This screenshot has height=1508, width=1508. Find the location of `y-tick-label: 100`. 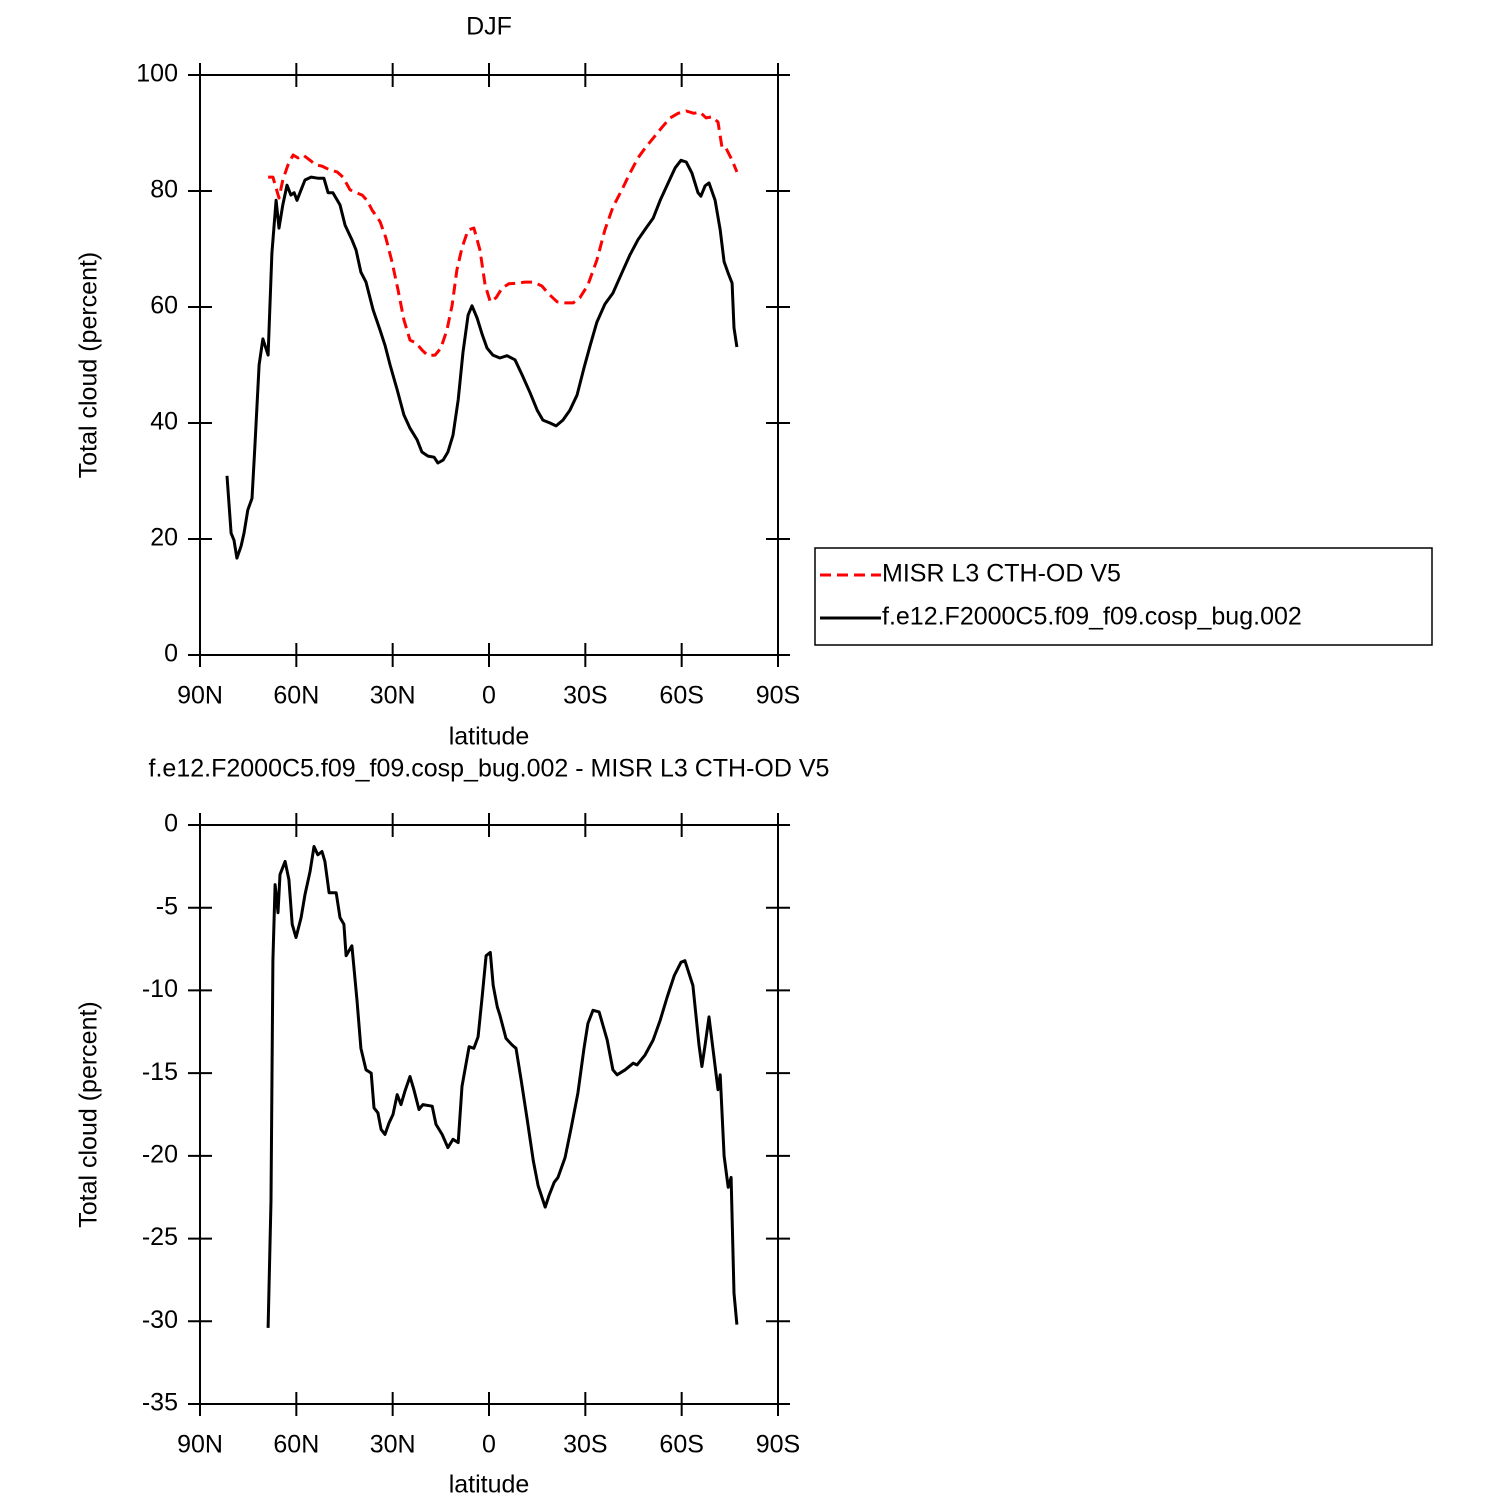

y-tick-label: 100 is located at coordinates (157, 74).